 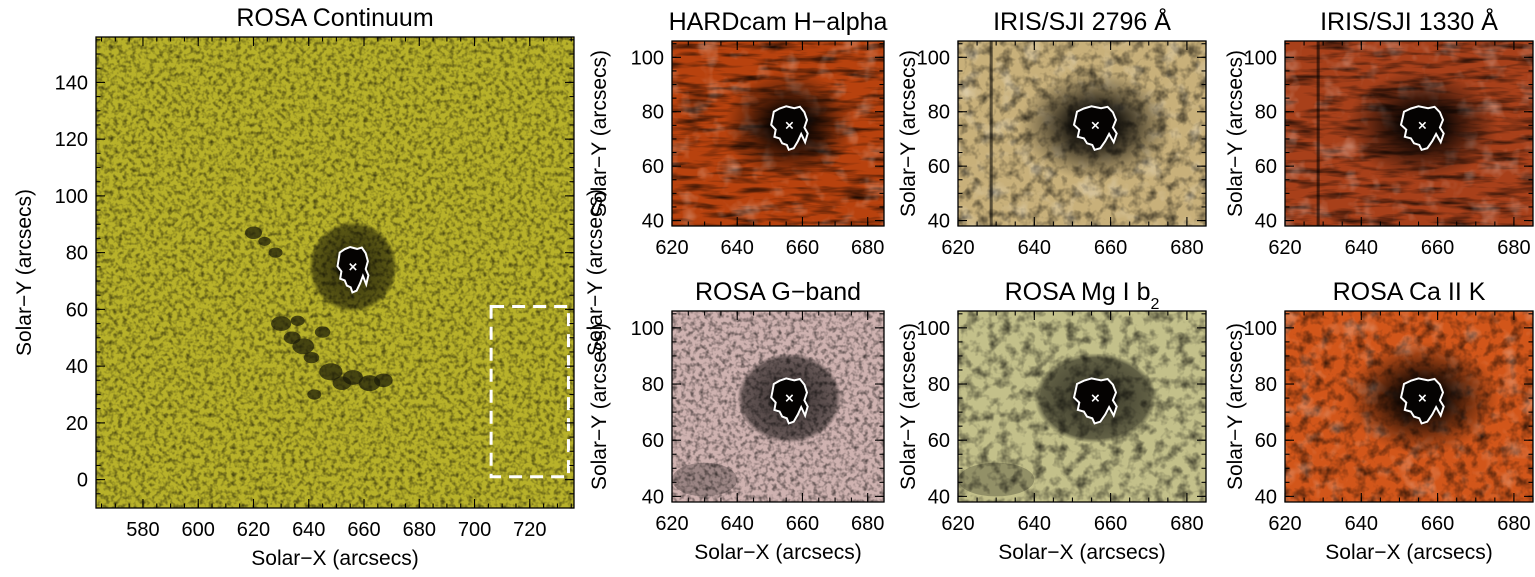 I want to click on mgb2-image, so click(x=1082, y=406).